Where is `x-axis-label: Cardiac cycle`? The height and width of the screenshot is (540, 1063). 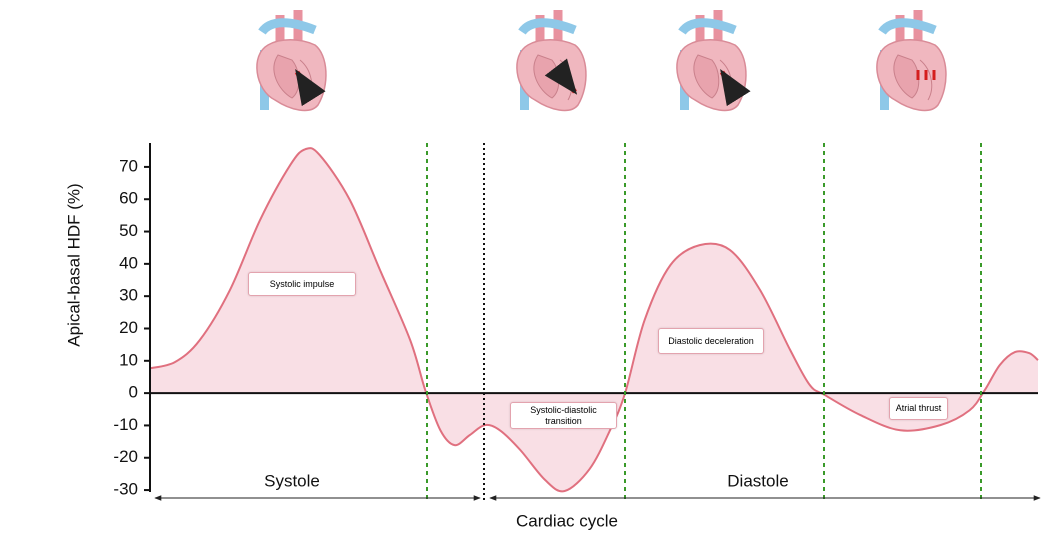
x-axis-label: Cardiac cycle is located at coordinates (567, 520).